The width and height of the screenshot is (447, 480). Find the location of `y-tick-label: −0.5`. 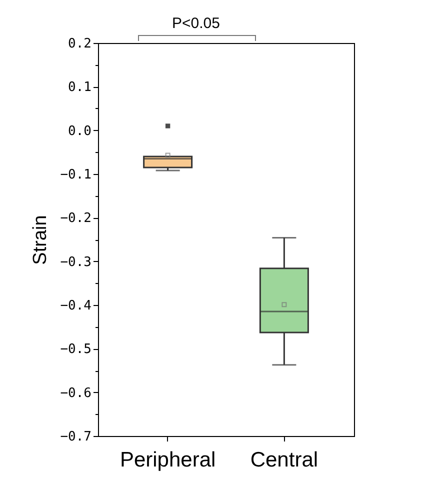

y-tick-label: −0.5 is located at coordinates (76, 350).